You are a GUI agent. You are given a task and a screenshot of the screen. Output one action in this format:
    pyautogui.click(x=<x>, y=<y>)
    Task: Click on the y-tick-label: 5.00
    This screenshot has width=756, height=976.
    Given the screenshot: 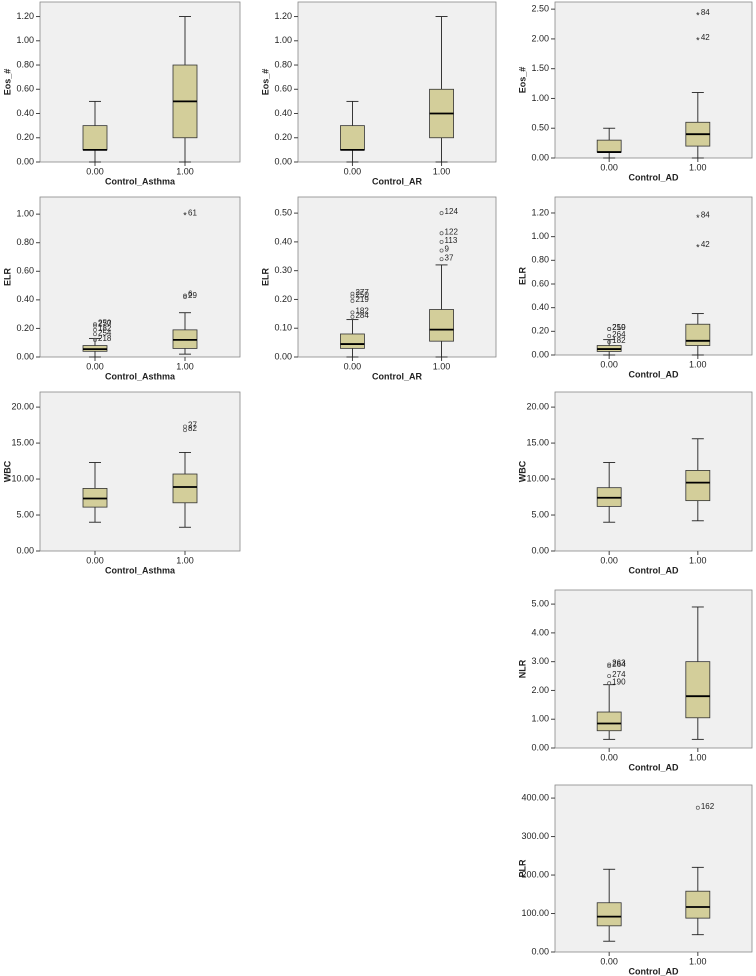 What is the action you would take?
    pyautogui.click(x=540, y=514)
    